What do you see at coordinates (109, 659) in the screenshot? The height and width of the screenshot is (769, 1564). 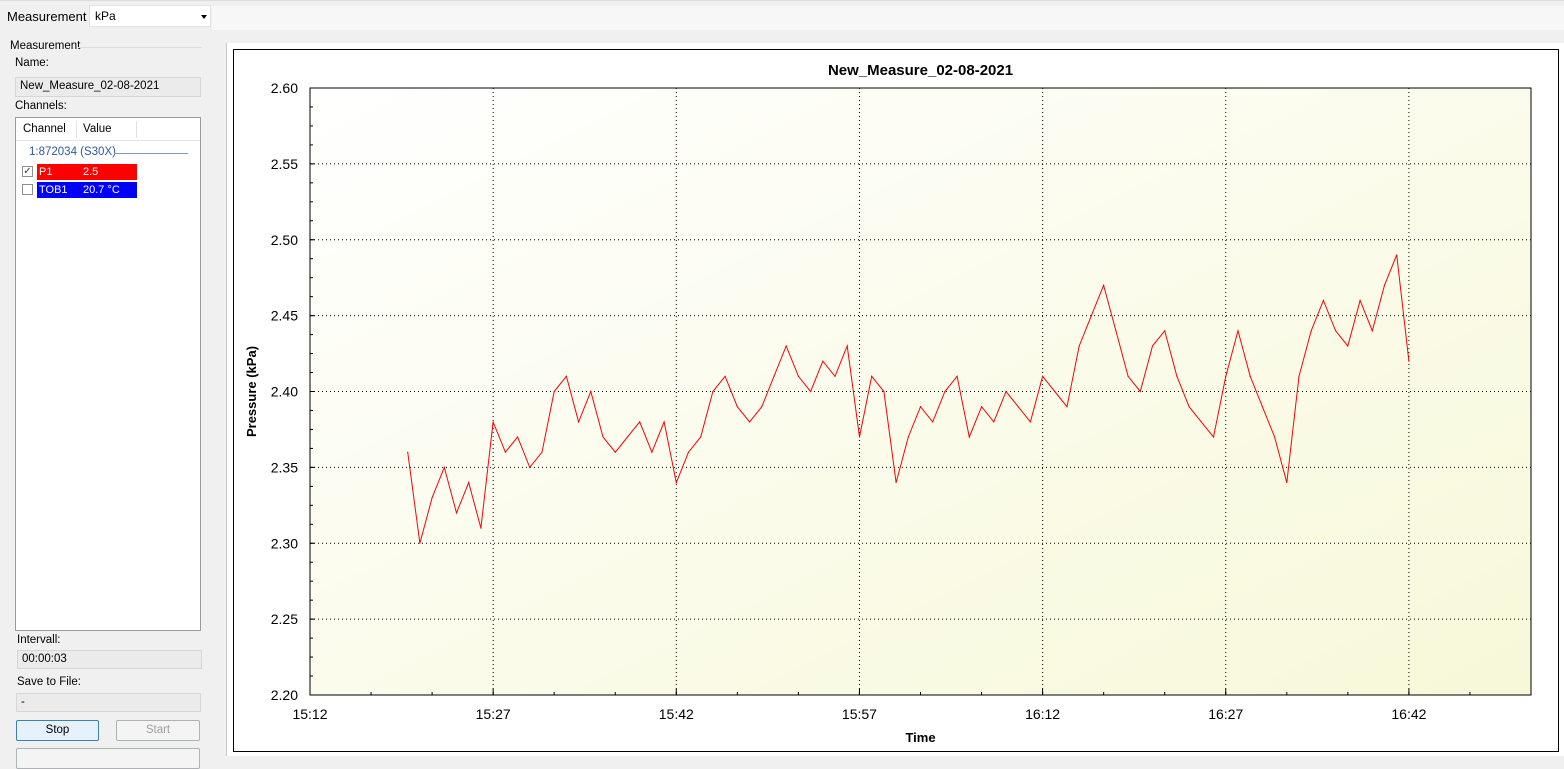 I see `interval-field: 00:00:03` at bounding box center [109, 659].